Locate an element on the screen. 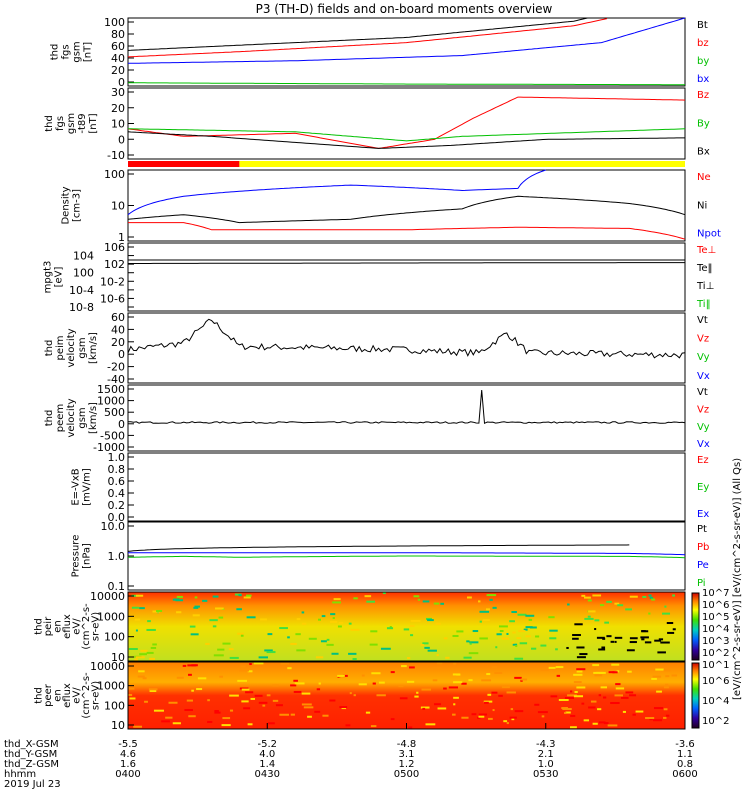 This screenshot has height=800, width=750. panel-frame is located at coordinates (406, 348).